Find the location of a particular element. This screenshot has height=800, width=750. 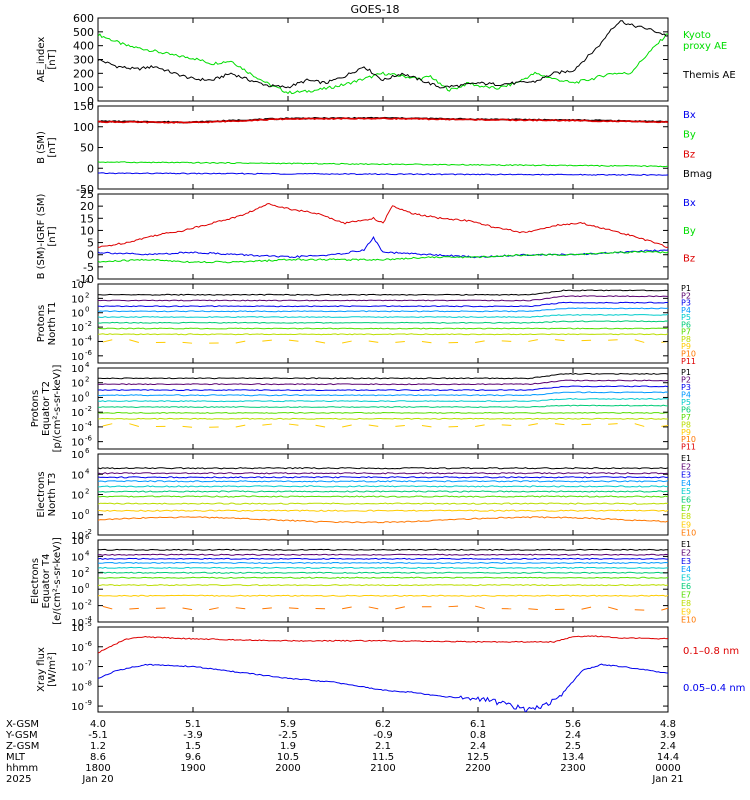

y-tick-exponent: 4 is located at coordinates (87, 281).